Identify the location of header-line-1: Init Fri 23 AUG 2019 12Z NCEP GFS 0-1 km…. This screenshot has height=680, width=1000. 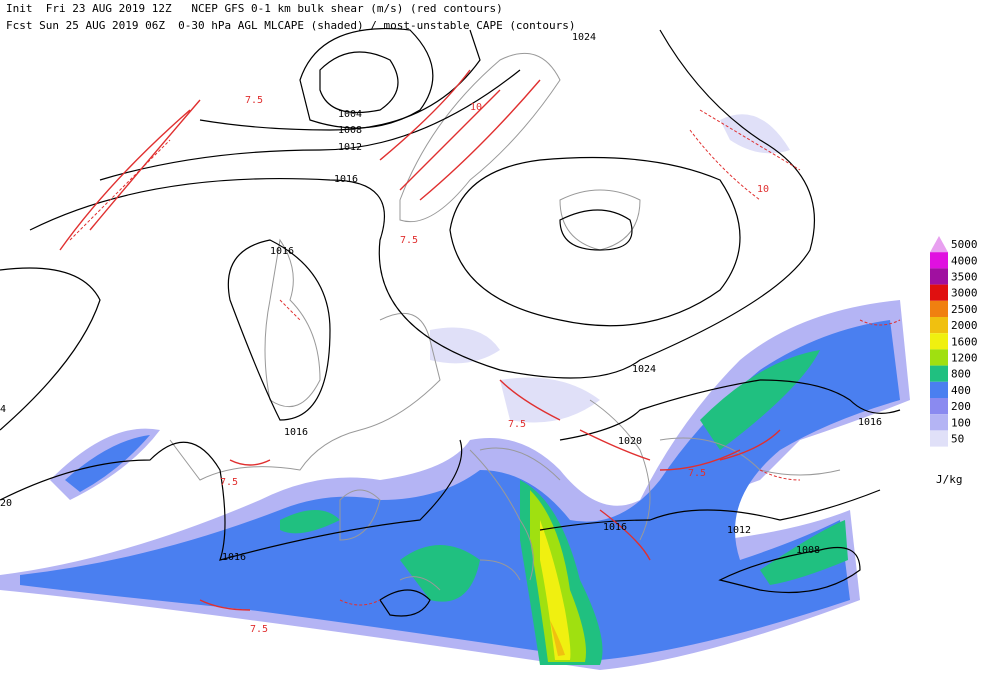
(254, 8).